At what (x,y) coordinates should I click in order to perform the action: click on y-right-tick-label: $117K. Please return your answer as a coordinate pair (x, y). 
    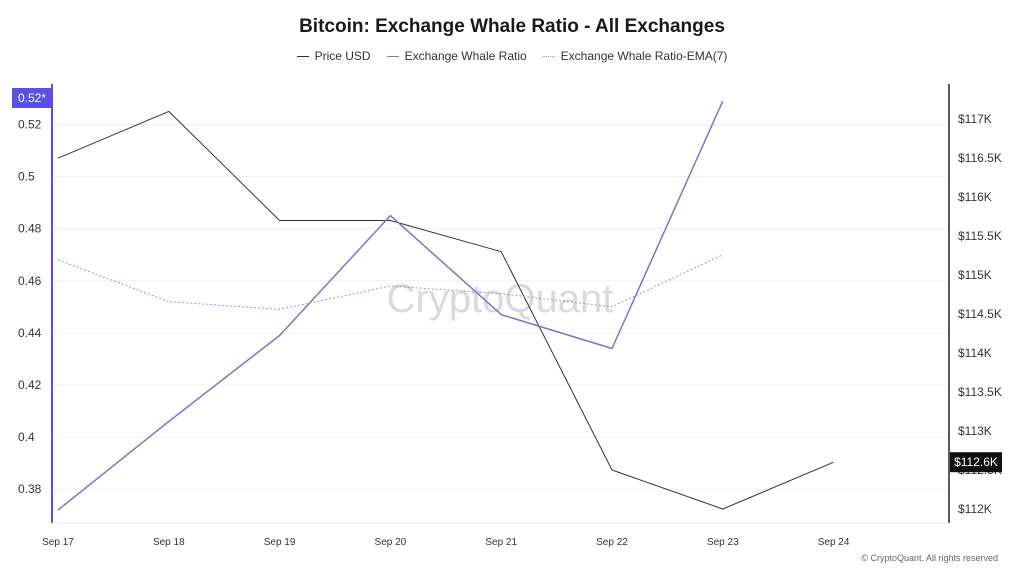
    Looking at the image, I should click on (975, 119).